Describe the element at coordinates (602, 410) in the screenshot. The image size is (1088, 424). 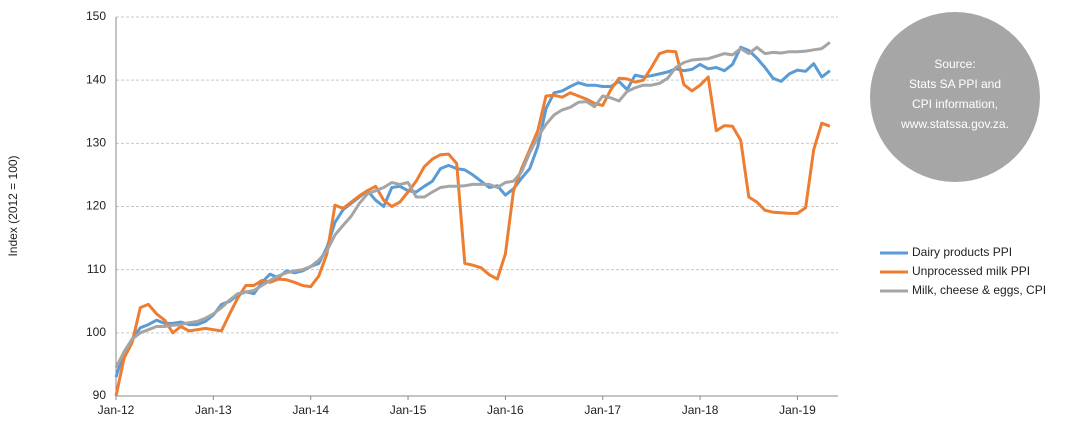
I see `x-tick-label: Jan-17` at that location.